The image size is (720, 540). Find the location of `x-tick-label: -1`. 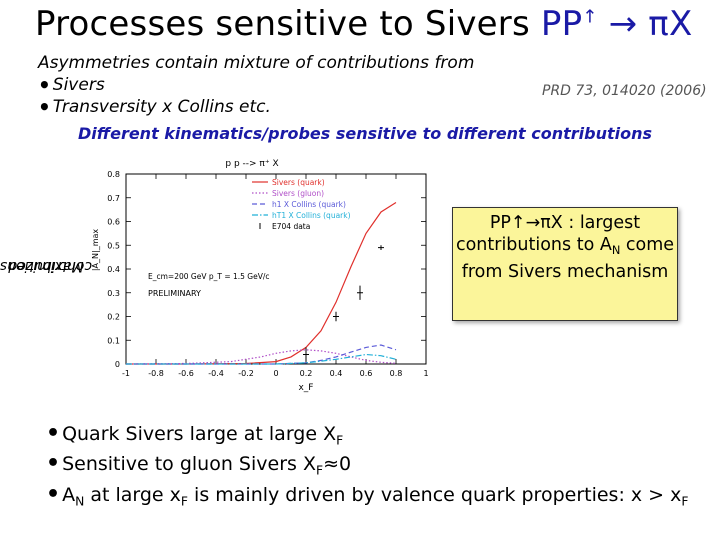

x-tick-label: -1 is located at coordinates (126, 373).